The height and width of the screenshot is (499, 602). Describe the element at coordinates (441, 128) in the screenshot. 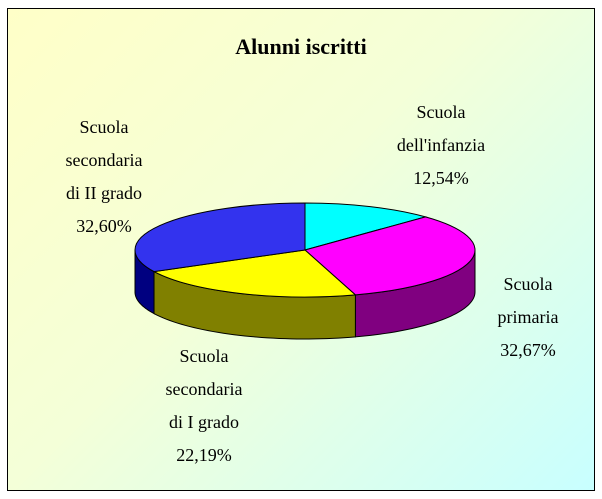

I see `category-label: Scuola dell'infanzia` at that location.